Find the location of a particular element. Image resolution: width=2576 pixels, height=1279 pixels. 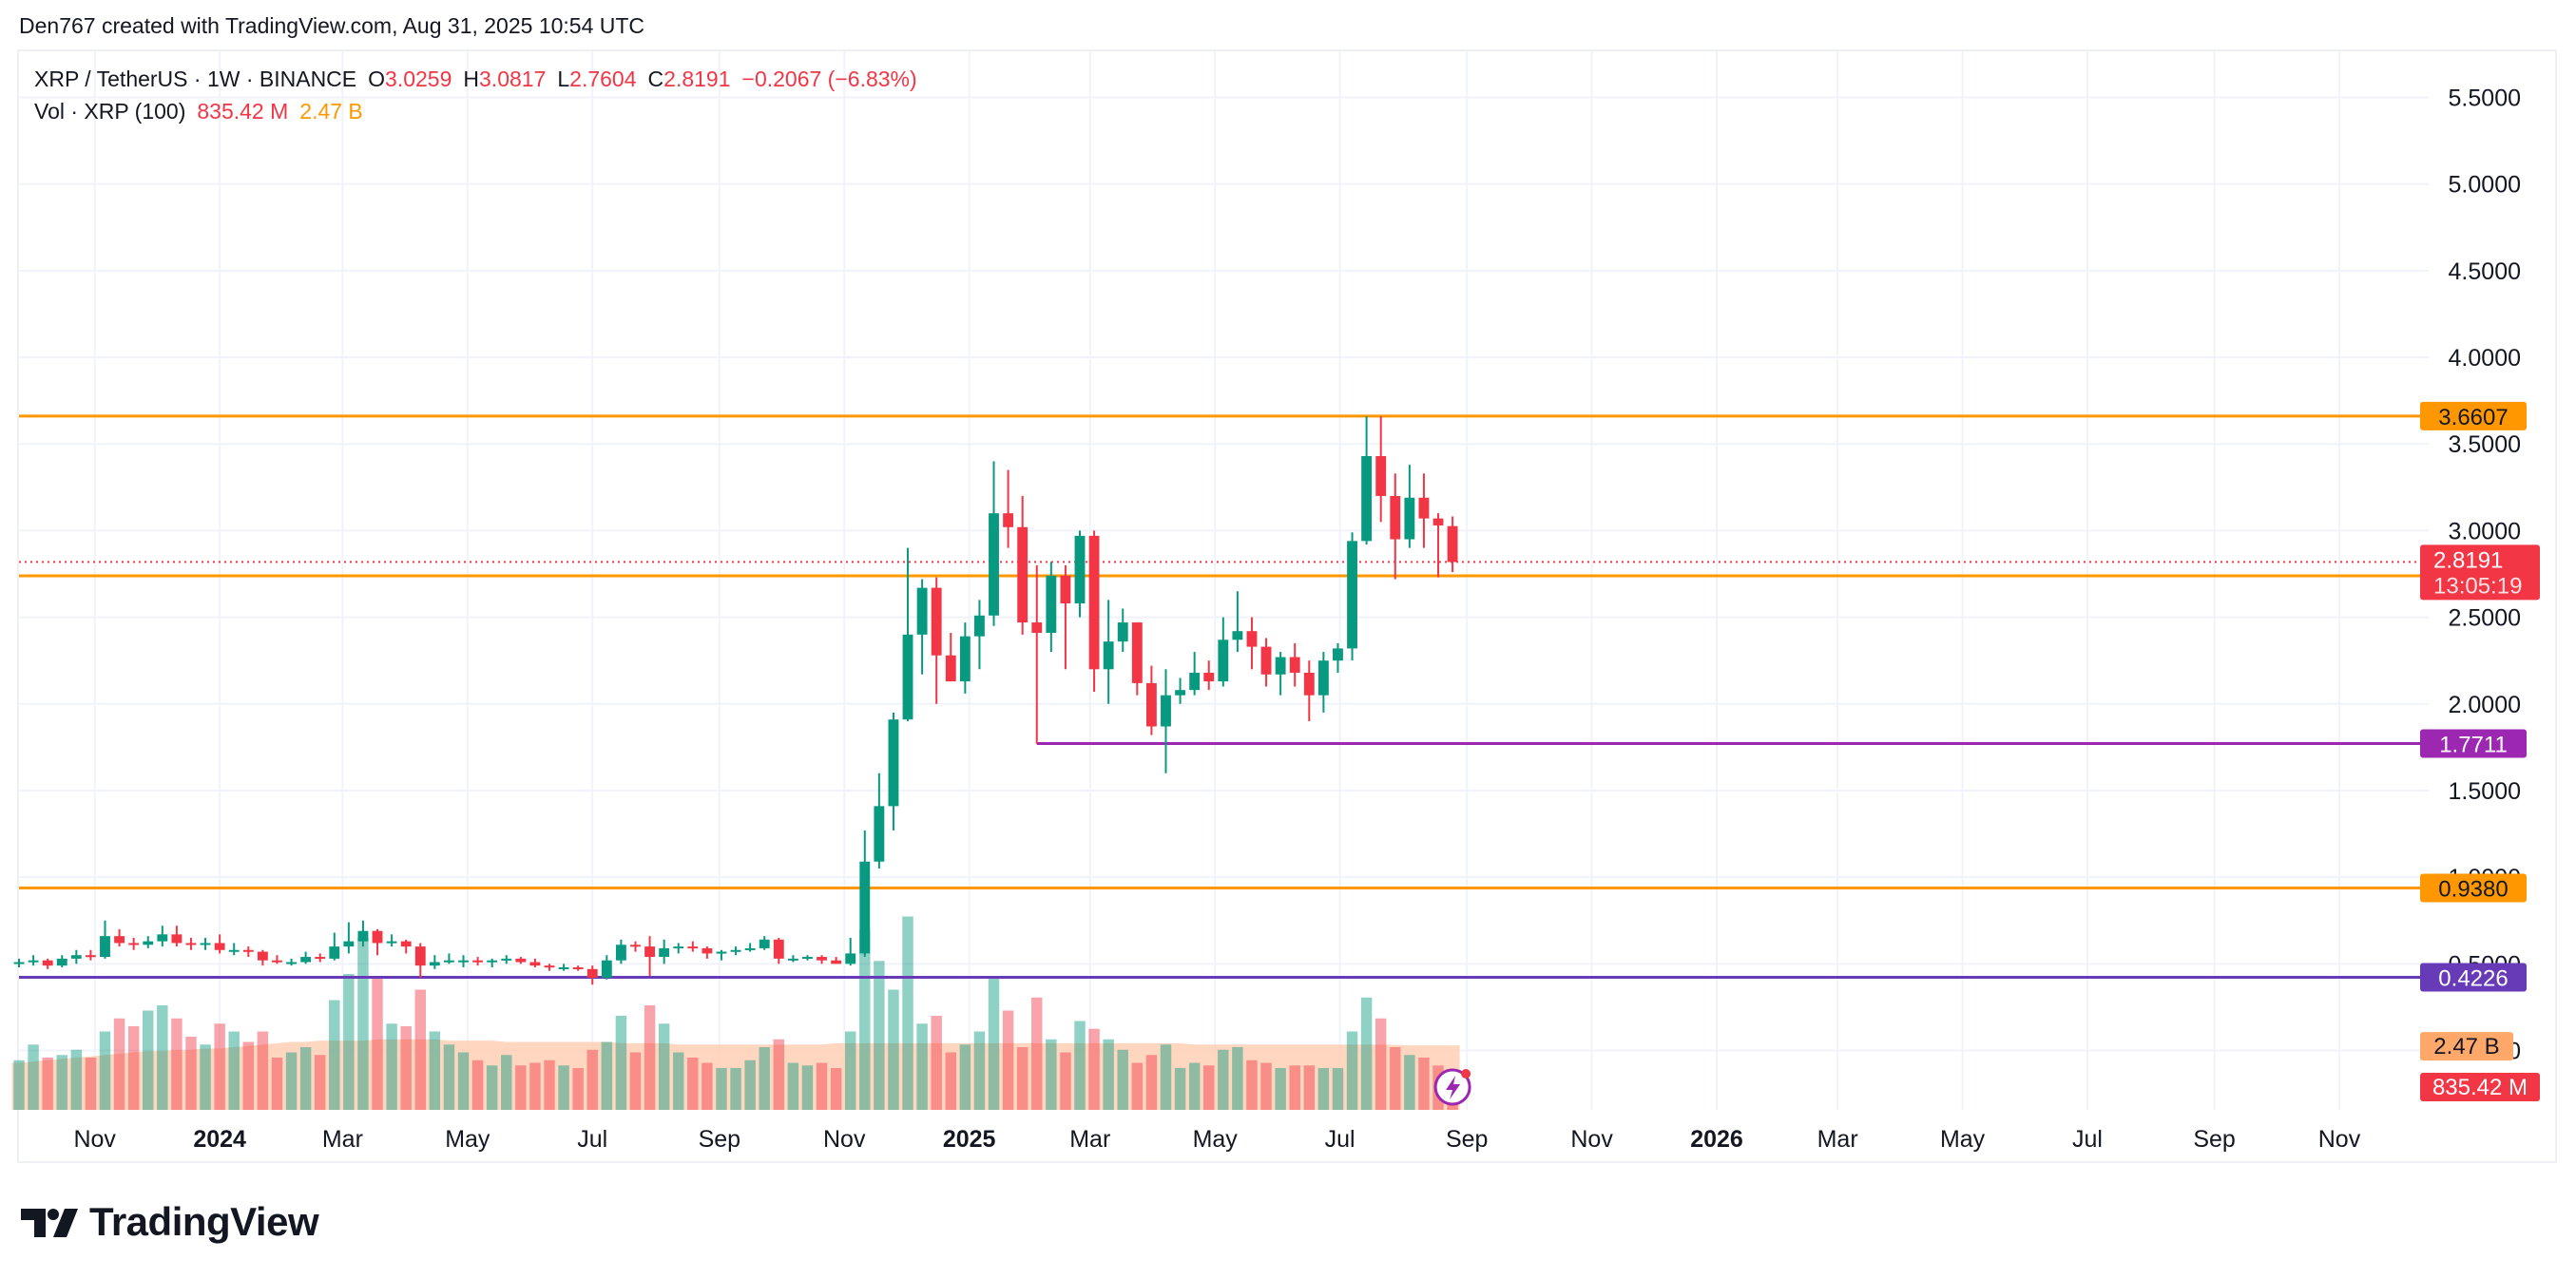

level-label: 1.7711 is located at coordinates (2473, 745).